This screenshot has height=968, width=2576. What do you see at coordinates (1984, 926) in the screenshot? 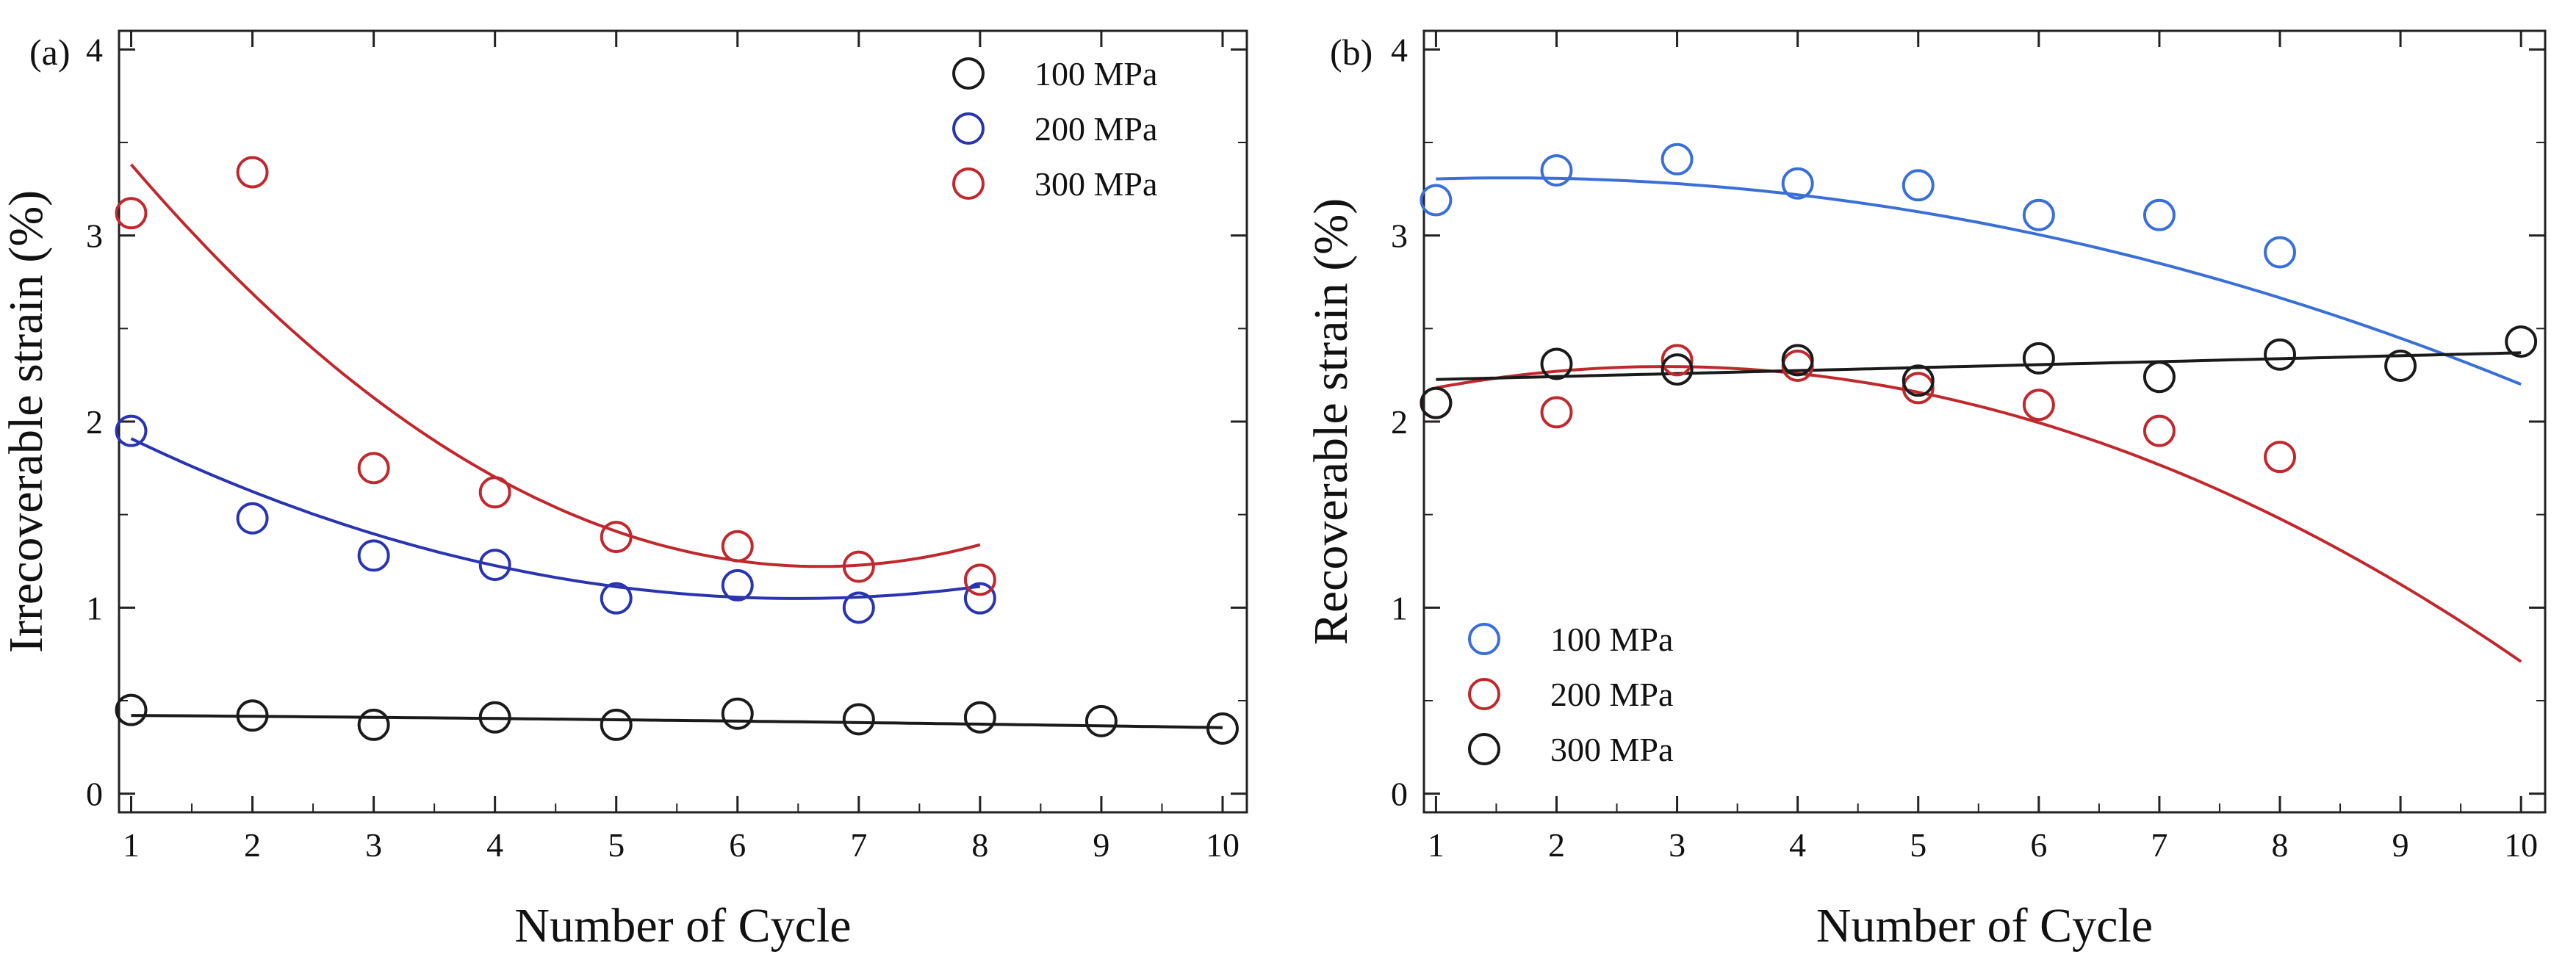
I see `x-axis-label-b: Number of Cycle` at bounding box center [1984, 926].